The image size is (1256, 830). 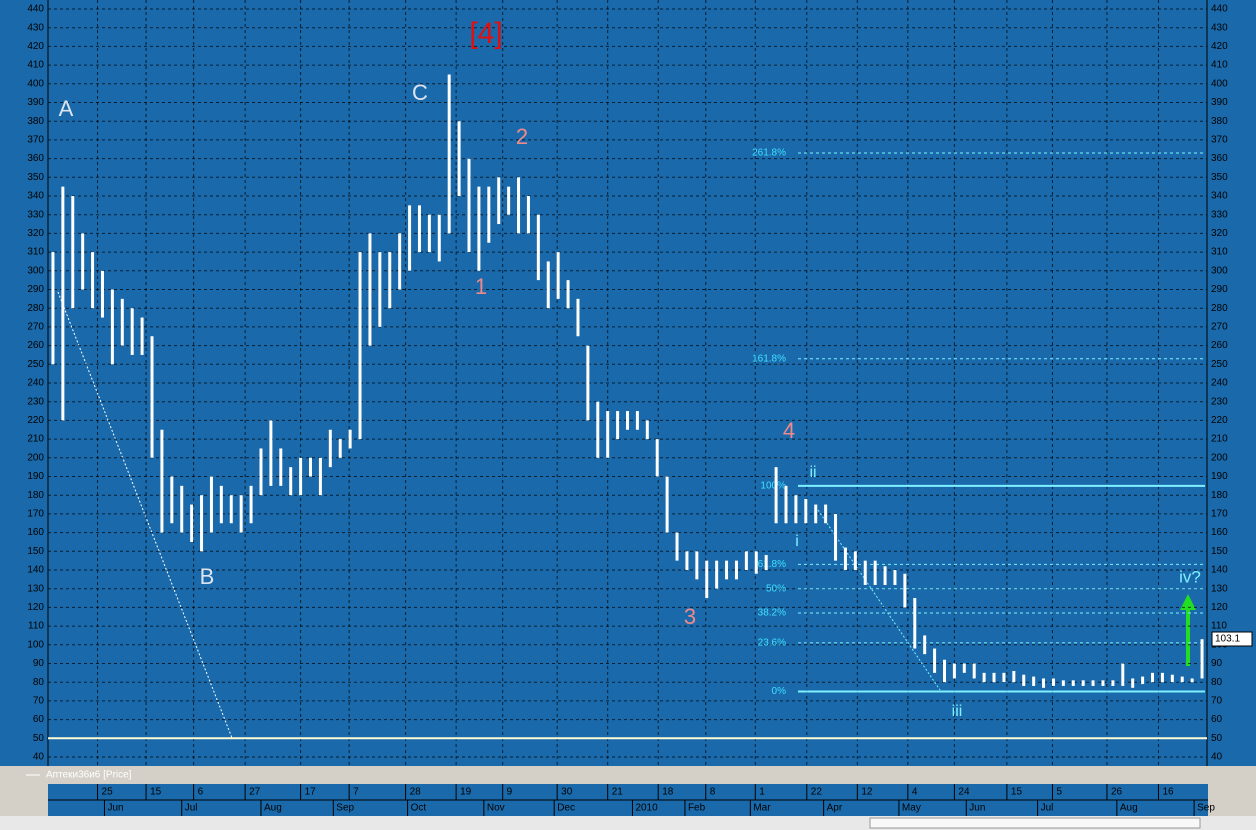 What do you see at coordinates (35, 457) in the screenshot?
I see `y-tick-label: 200` at bounding box center [35, 457].